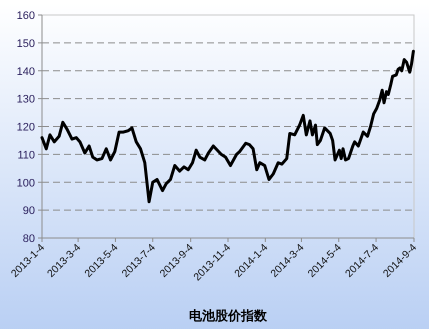  I want to click on y-tick-label: 150, so click(25, 44).